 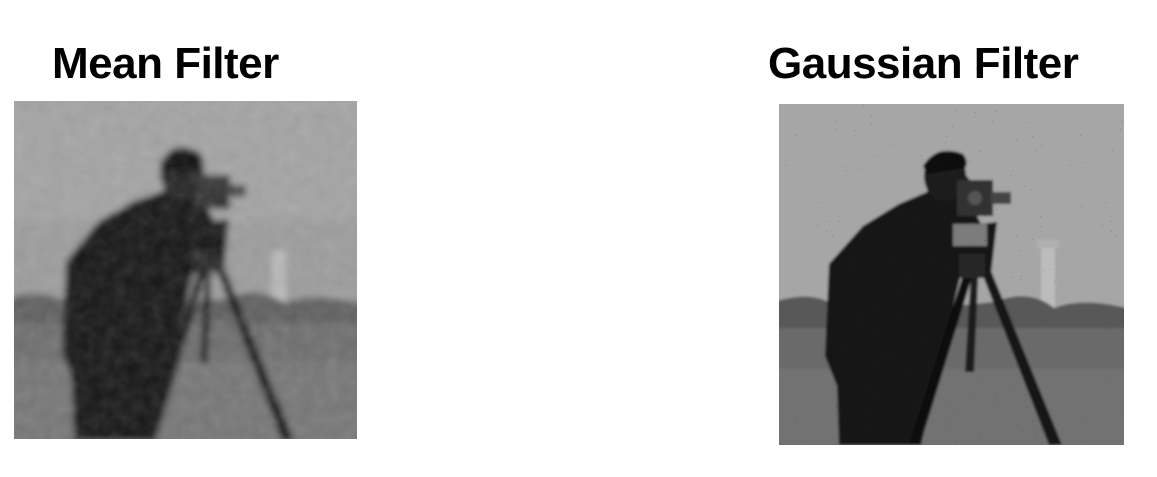 What do you see at coordinates (165, 63) in the screenshot?
I see `mean-filter-title: Mean Filter` at bounding box center [165, 63].